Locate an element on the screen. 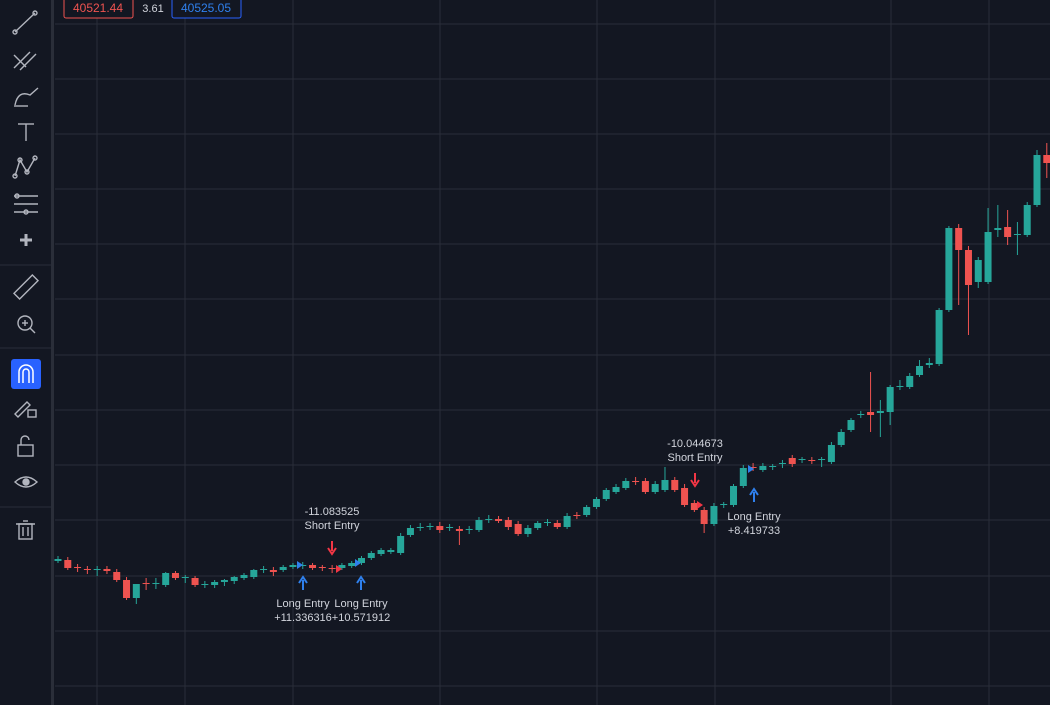 This screenshot has height=705, width=1050. zoom-tool is located at coordinates (26, 324).